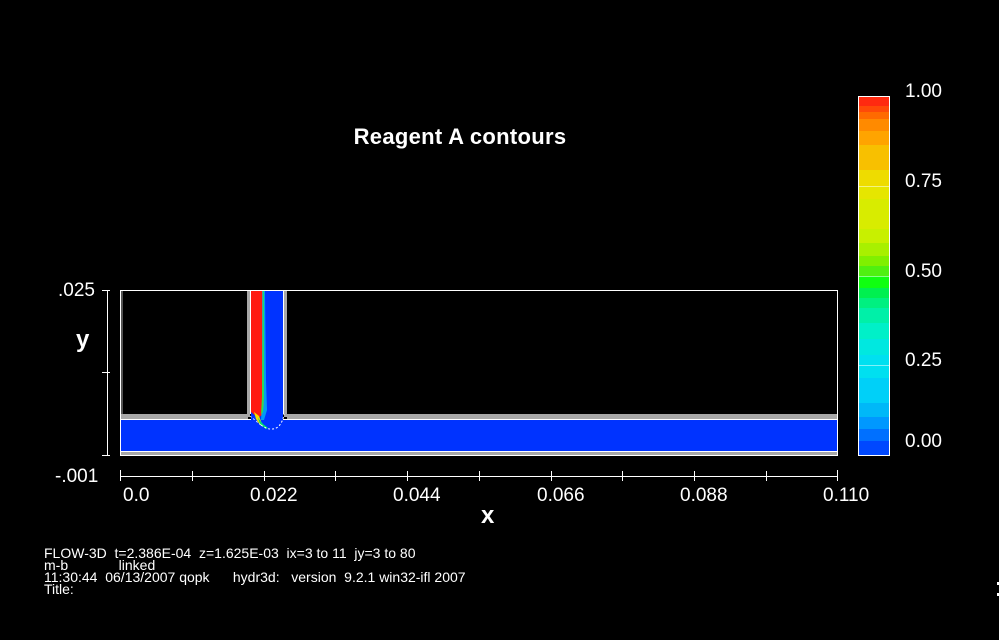 The width and height of the screenshot is (999, 640). I want to click on footer-line-4: Title:, so click(59, 589).